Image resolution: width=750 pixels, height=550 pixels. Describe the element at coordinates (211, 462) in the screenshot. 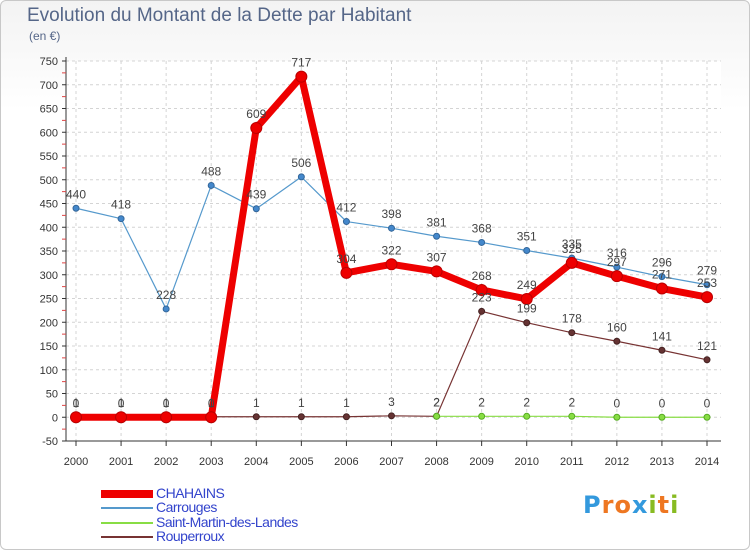

I see `x-tick-label: 2003` at that location.